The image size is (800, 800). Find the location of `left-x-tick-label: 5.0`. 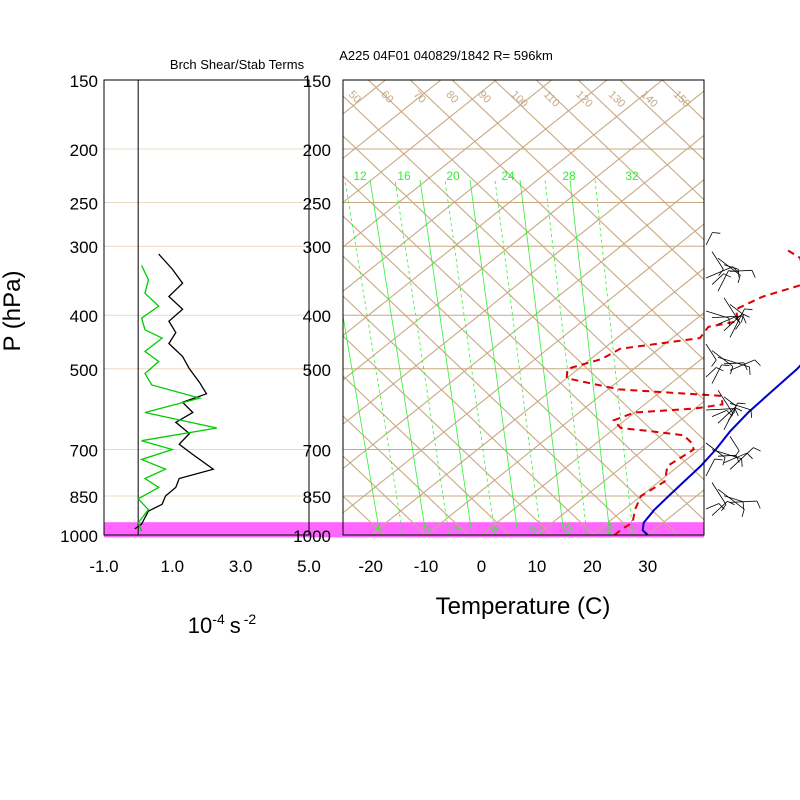

left-x-tick-label: 5.0 is located at coordinates (309, 566).